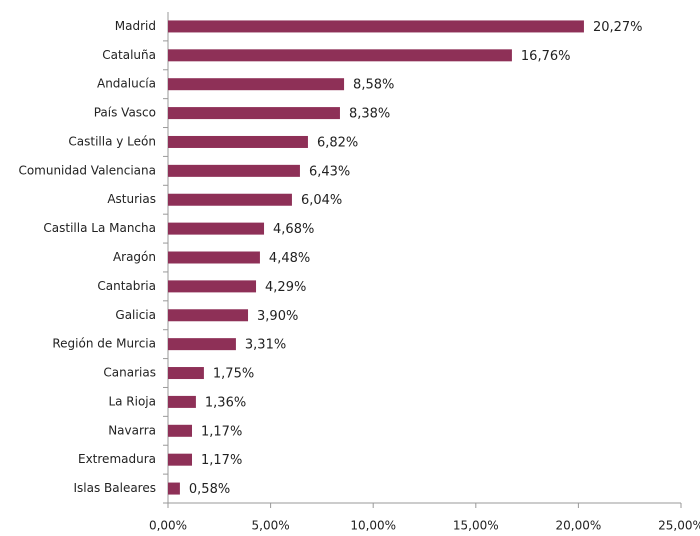 The image size is (700, 536). Describe the element at coordinates (337, 142) in the screenshot. I see `value-label: 6,82%` at that location.